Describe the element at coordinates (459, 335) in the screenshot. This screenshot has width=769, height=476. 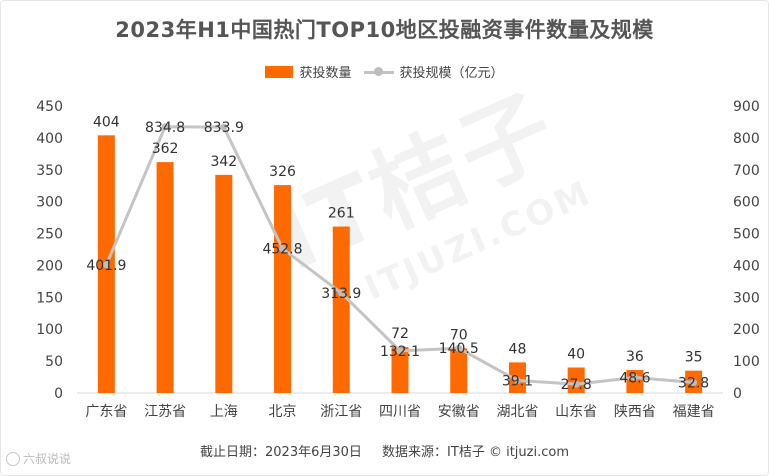
I see `bar-value-label: 70` at that location.